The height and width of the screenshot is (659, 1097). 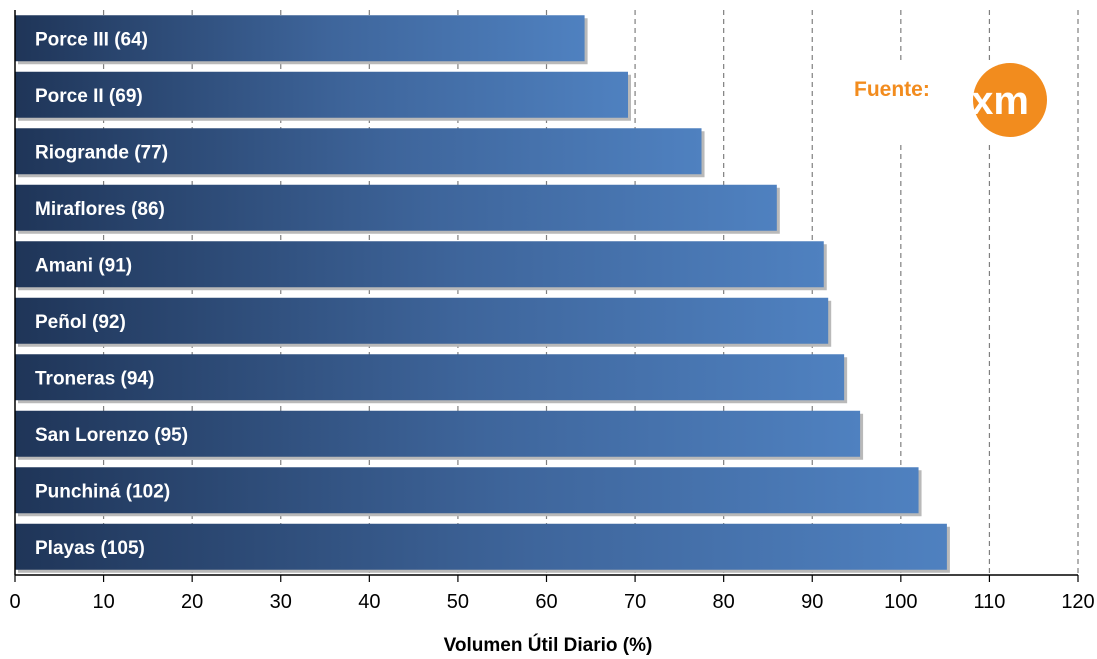 I want to click on bar-label: Playas (105), so click(x=90, y=548).